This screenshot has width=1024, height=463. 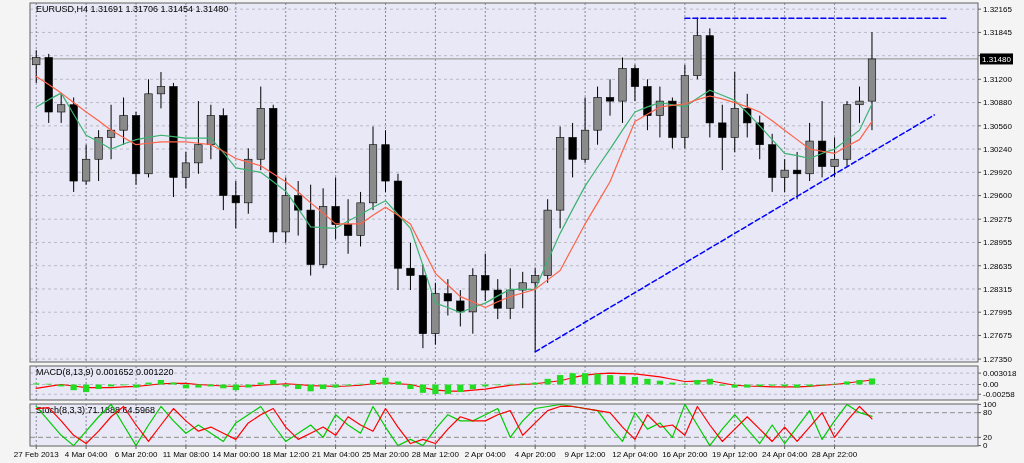 I want to click on x-tick-label: 12 Apr 04:00, so click(x=635, y=454).